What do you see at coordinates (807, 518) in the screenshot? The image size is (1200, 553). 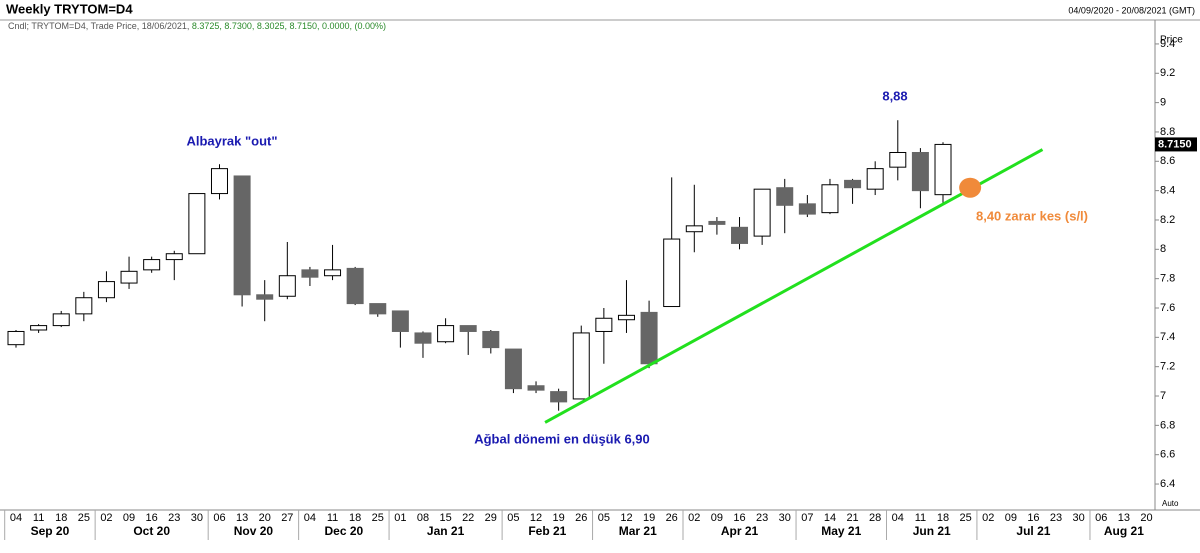 I see `x-tick-label: 07` at bounding box center [807, 518].